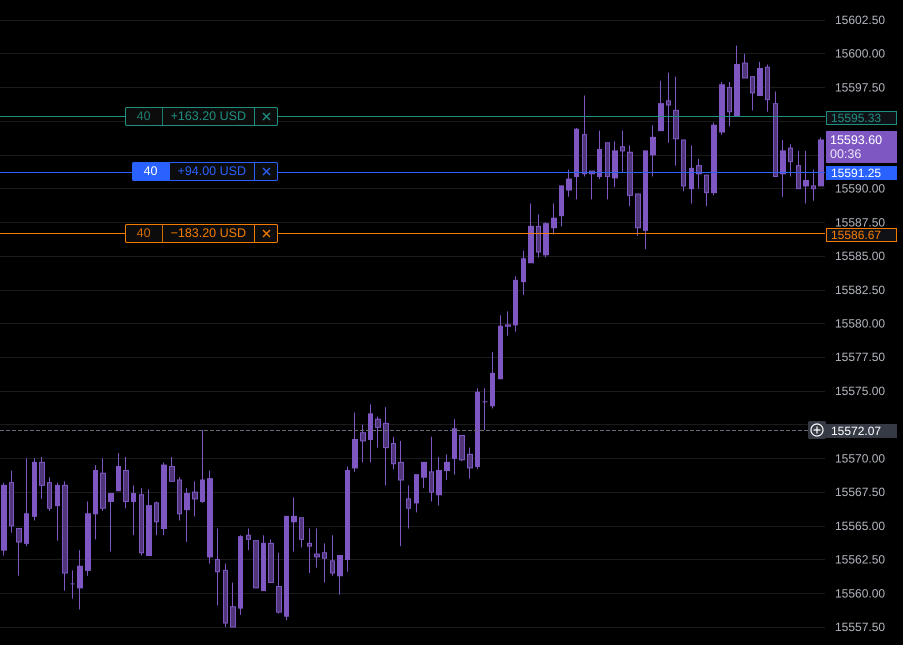  What do you see at coordinates (860, 525) in the screenshot?
I see `y-tick-label: 15565.00` at bounding box center [860, 525].